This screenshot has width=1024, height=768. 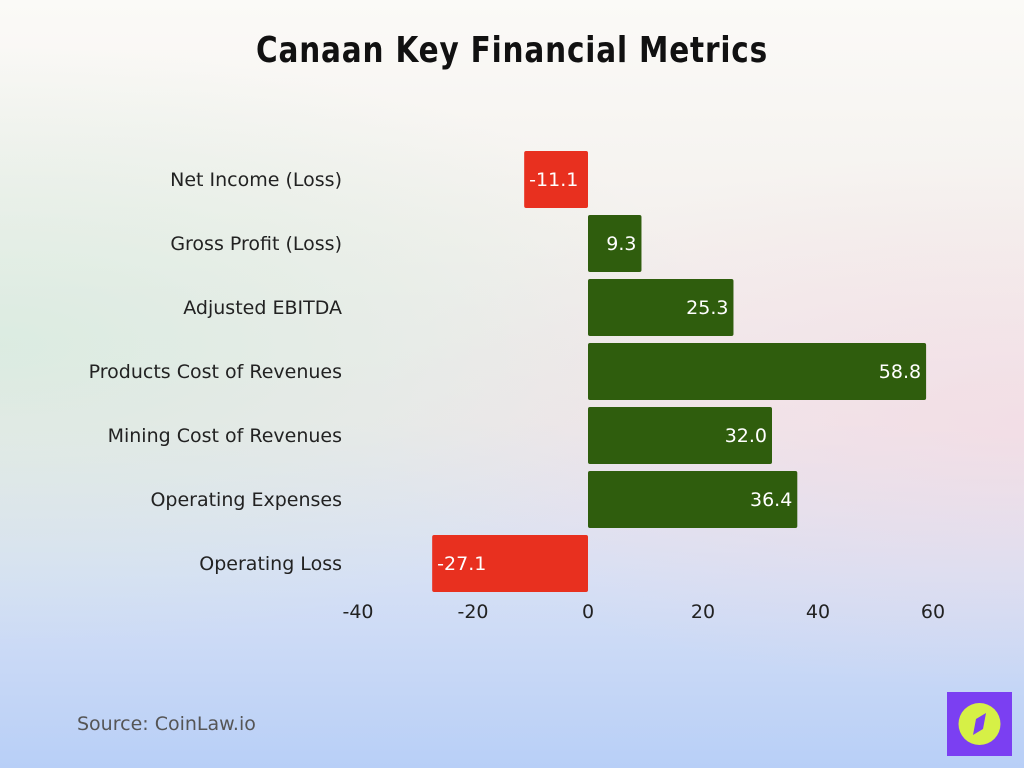 What do you see at coordinates (472, 612) in the screenshot?
I see `x-tick-label: -20` at bounding box center [472, 612].